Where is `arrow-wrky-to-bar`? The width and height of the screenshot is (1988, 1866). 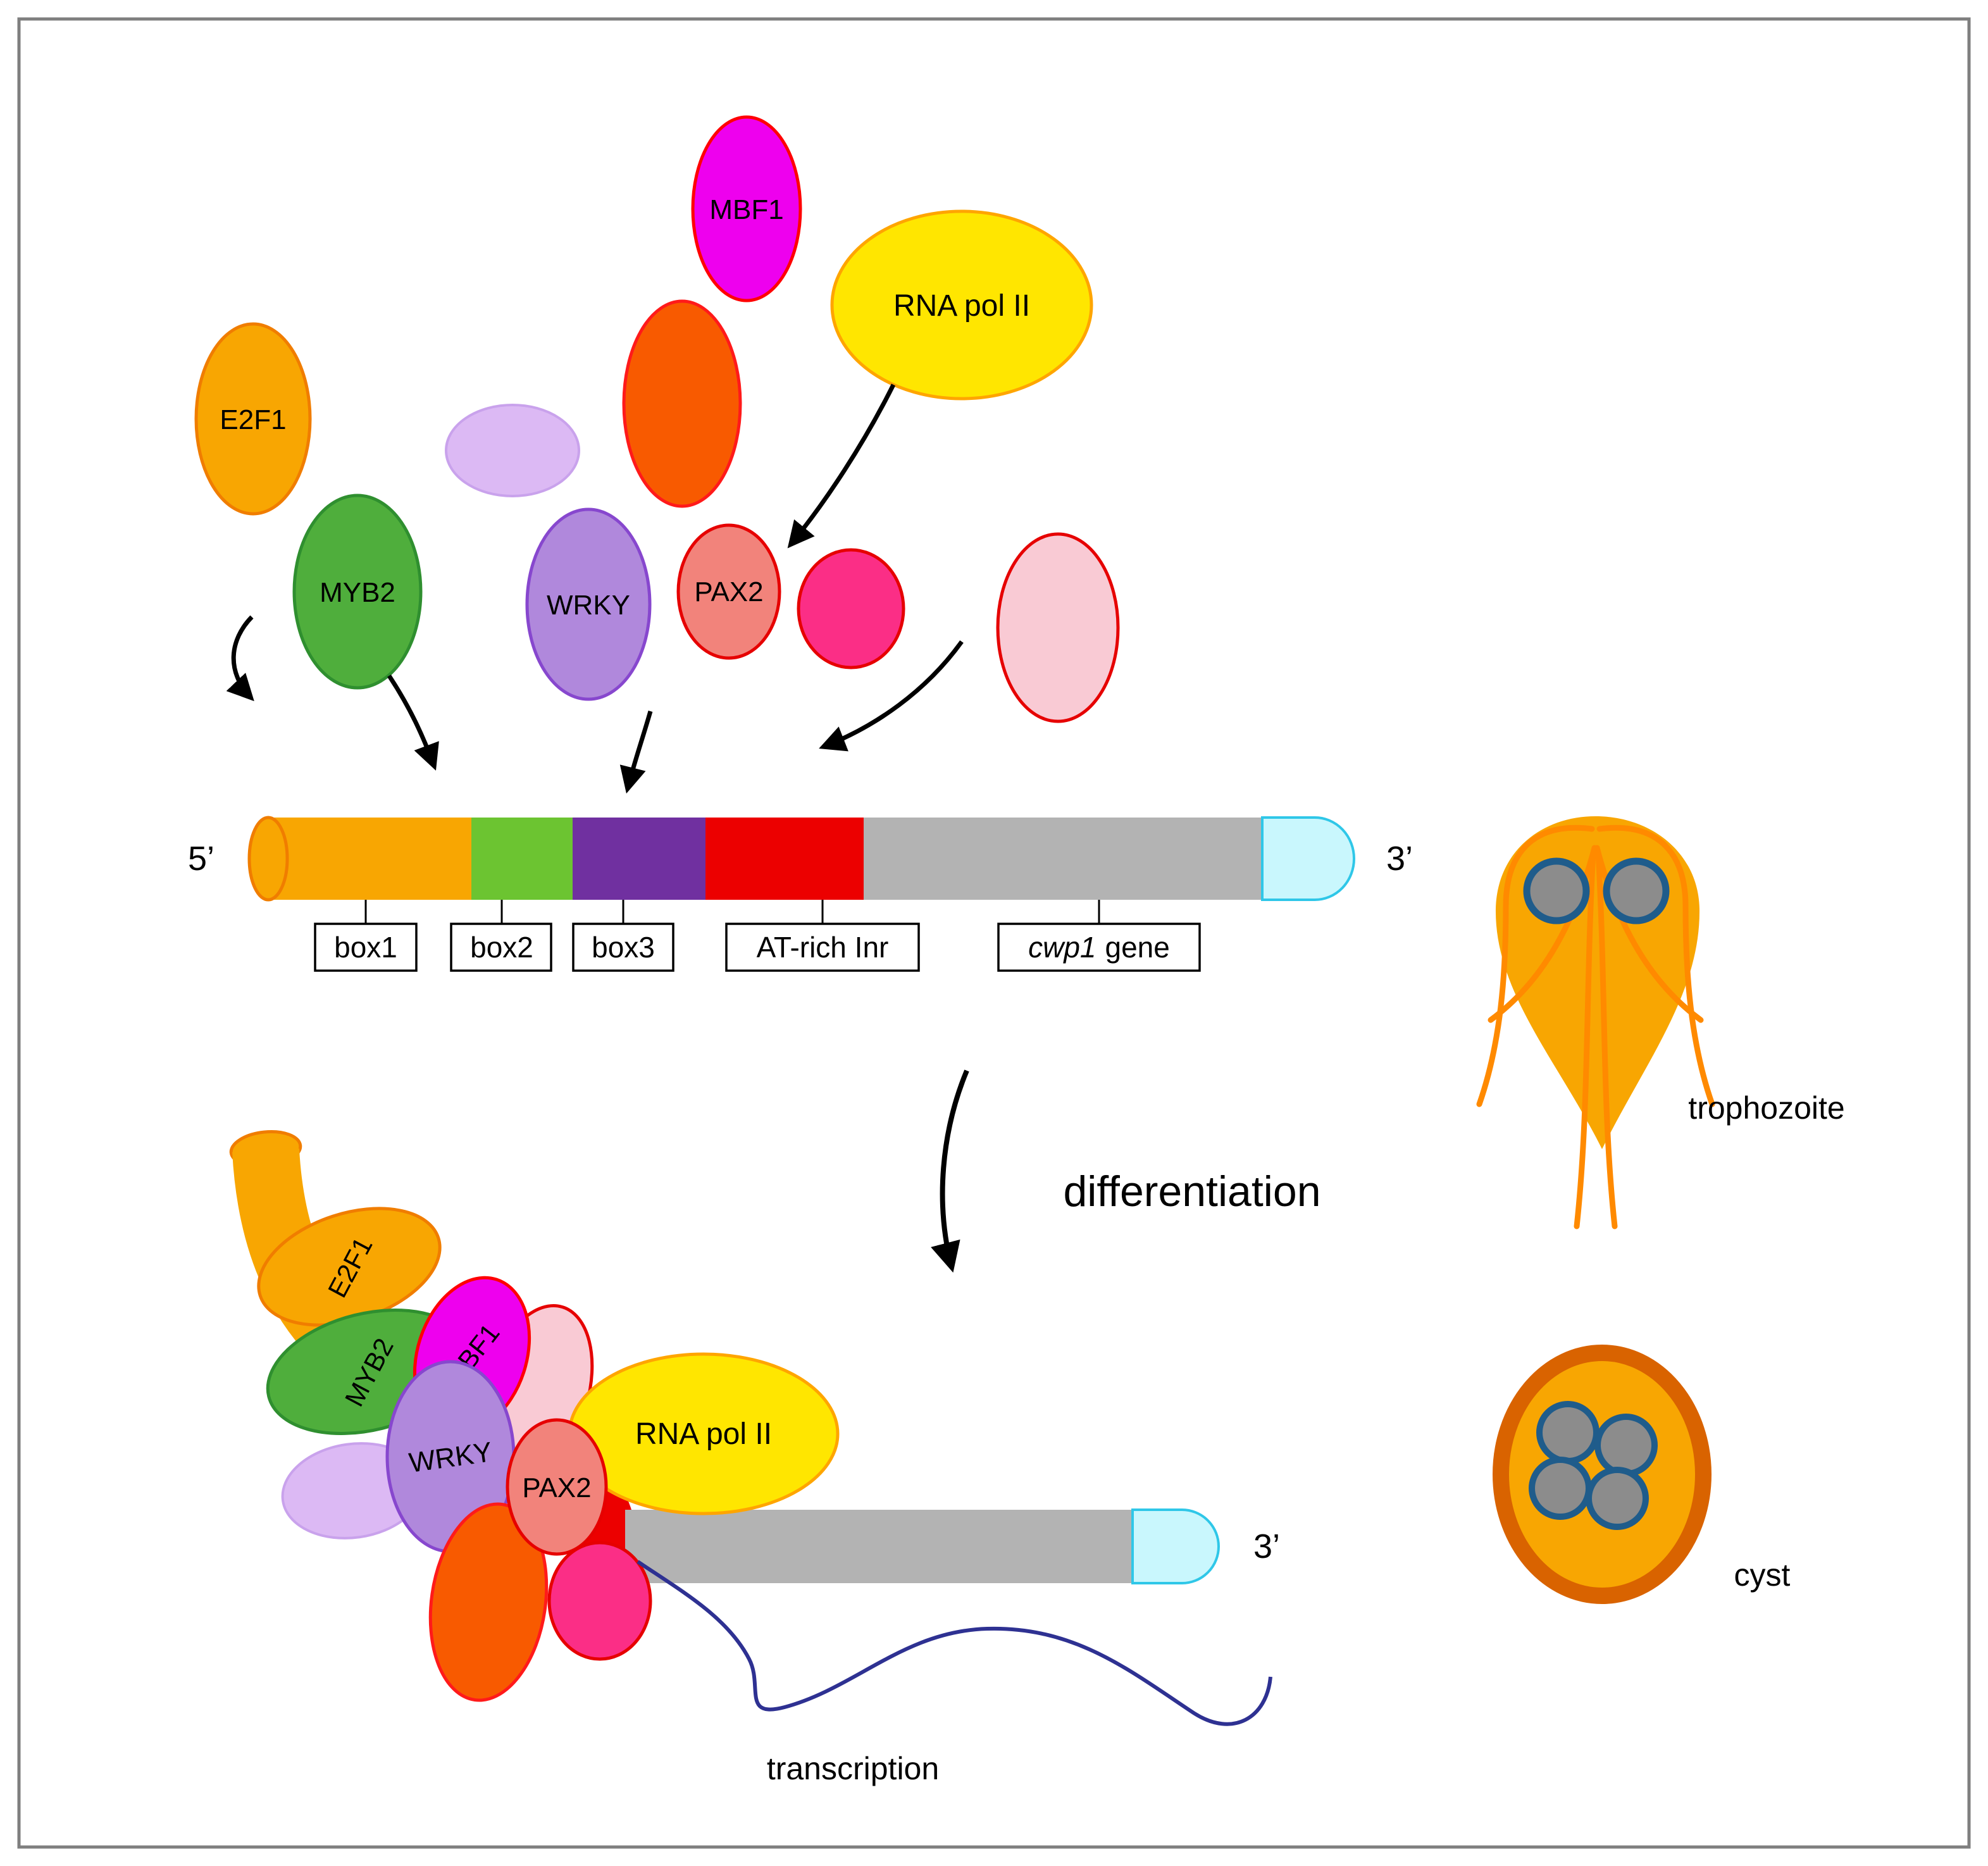
arrow-wrky-to-bar is located at coordinates (636, 752).